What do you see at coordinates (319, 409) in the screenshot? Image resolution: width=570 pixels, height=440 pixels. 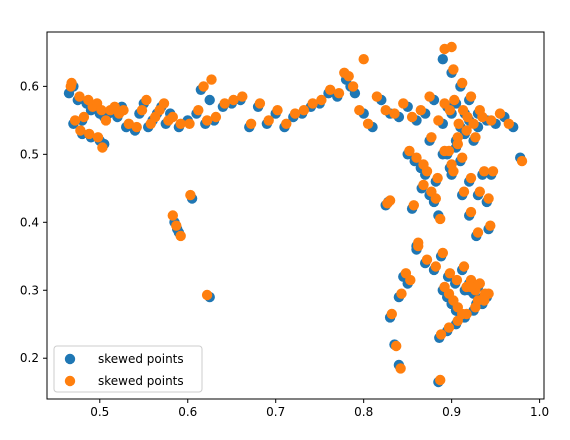 I see `x-axis: 0.5 0.6 0.7 0.8 0.9 1.0` at bounding box center [319, 409].